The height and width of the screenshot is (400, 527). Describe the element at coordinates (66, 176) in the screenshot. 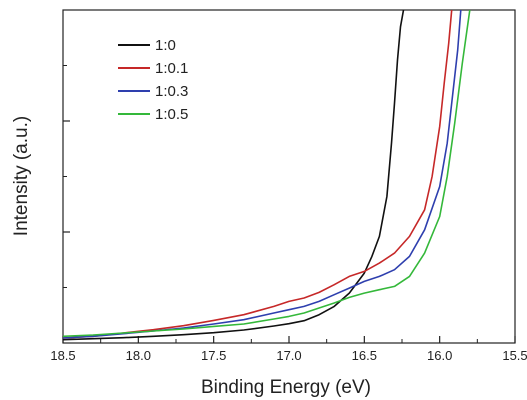

I see `y-axis-ticks` at that location.